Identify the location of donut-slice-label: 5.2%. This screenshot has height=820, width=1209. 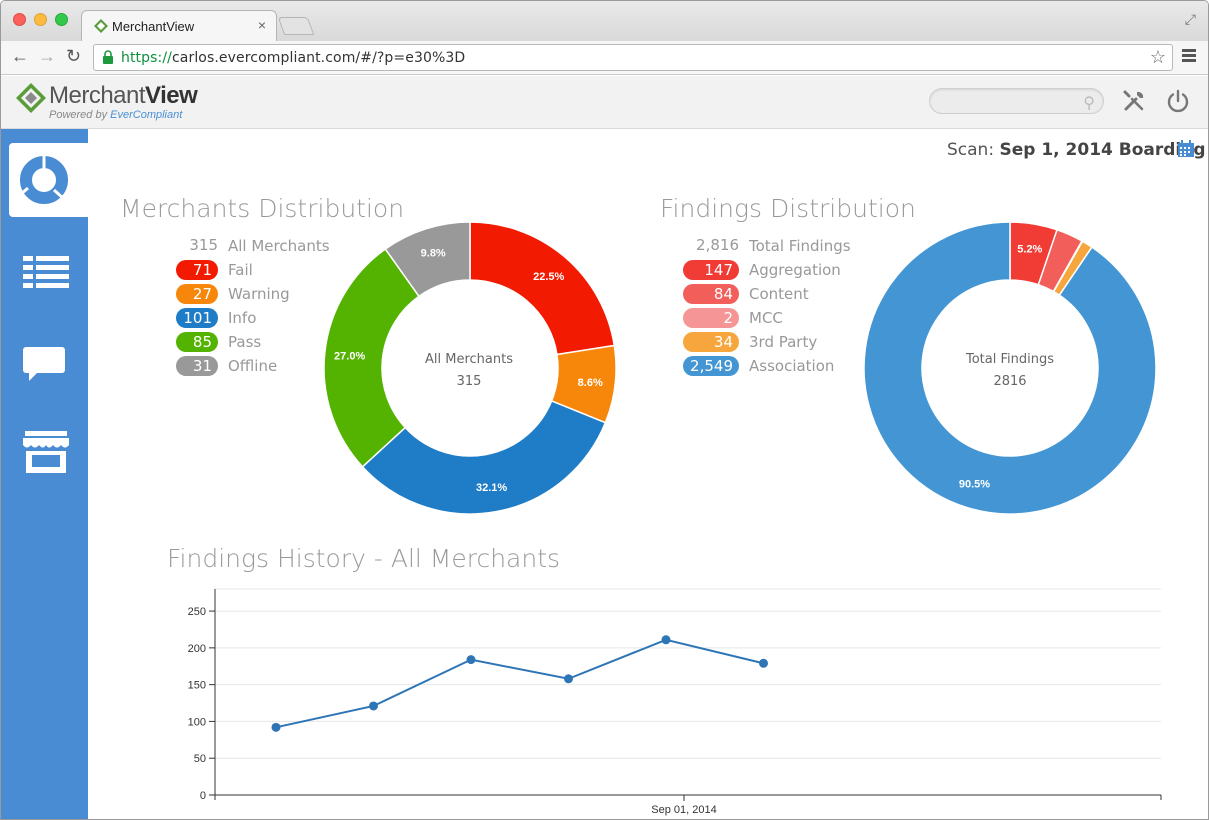
(1029, 250).